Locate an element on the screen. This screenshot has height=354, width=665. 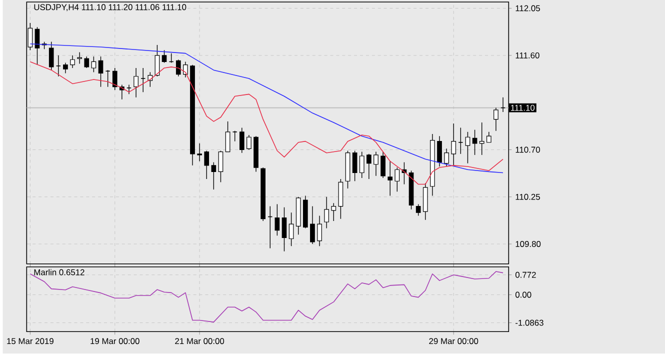
chart-title: USDJPY,H4 111.10 111.20 111.06 111.10 is located at coordinates (110, 8).